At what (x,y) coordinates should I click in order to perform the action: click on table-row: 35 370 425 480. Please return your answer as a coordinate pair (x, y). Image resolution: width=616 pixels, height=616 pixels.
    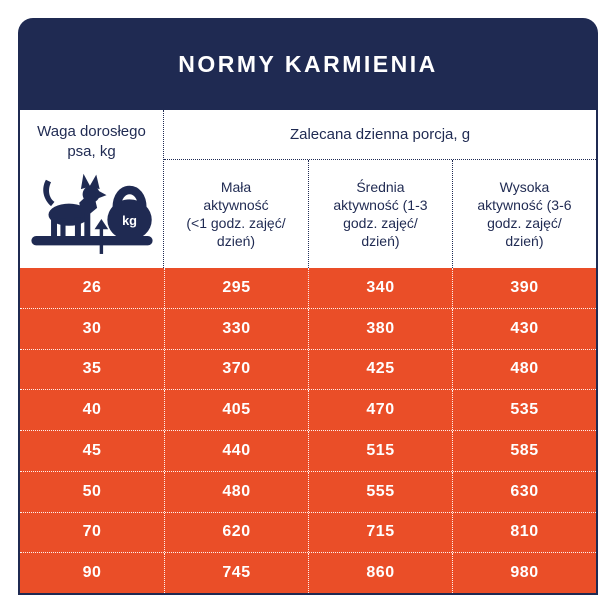
    Looking at the image, I should click on (308, 369).